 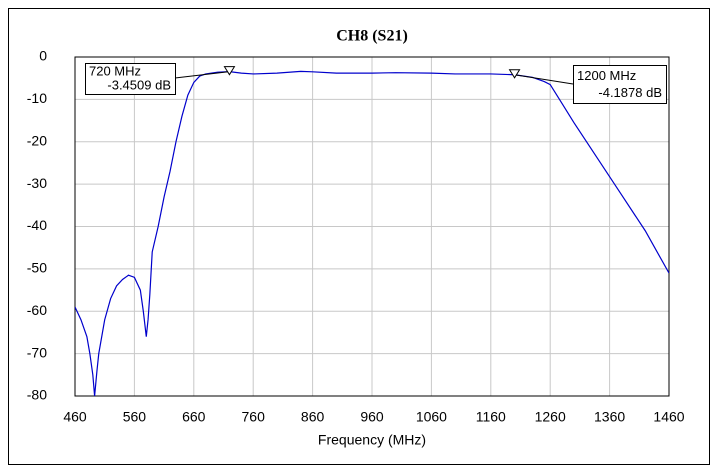 What do you see at coordinates (606, 75) in the screenshot?
I see `annotation-freq: 1200 MHz` at bounding box center [606, 75].